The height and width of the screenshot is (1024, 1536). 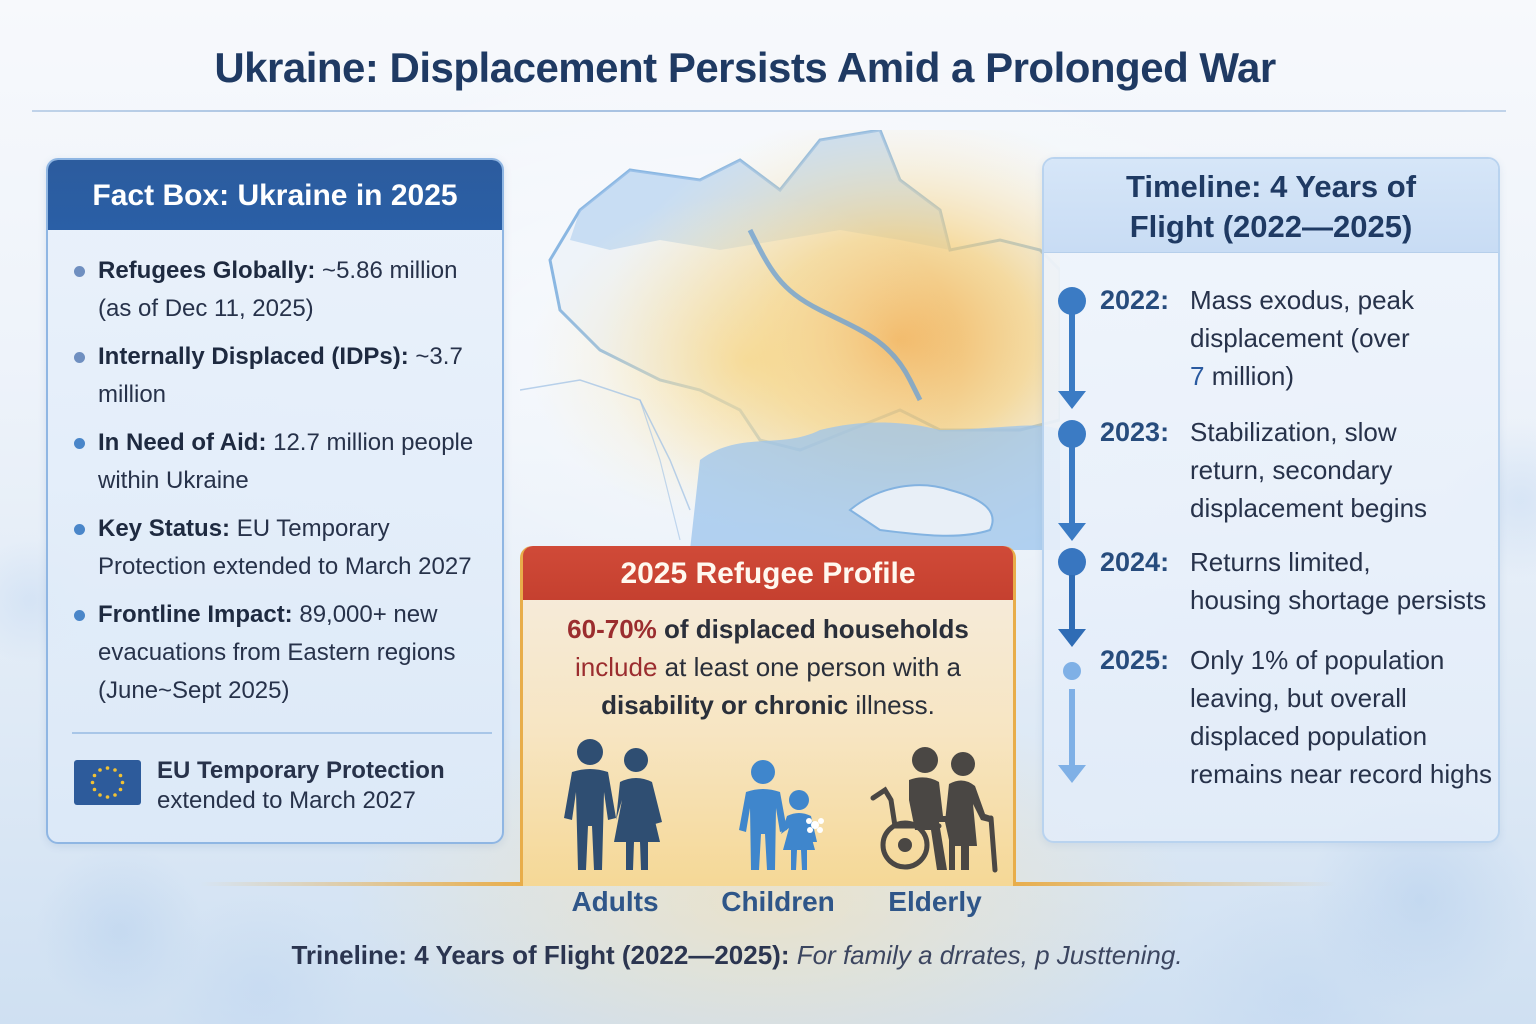 I want to click on timeline-line: housing shortage persists, so click(x=1338, y=600).